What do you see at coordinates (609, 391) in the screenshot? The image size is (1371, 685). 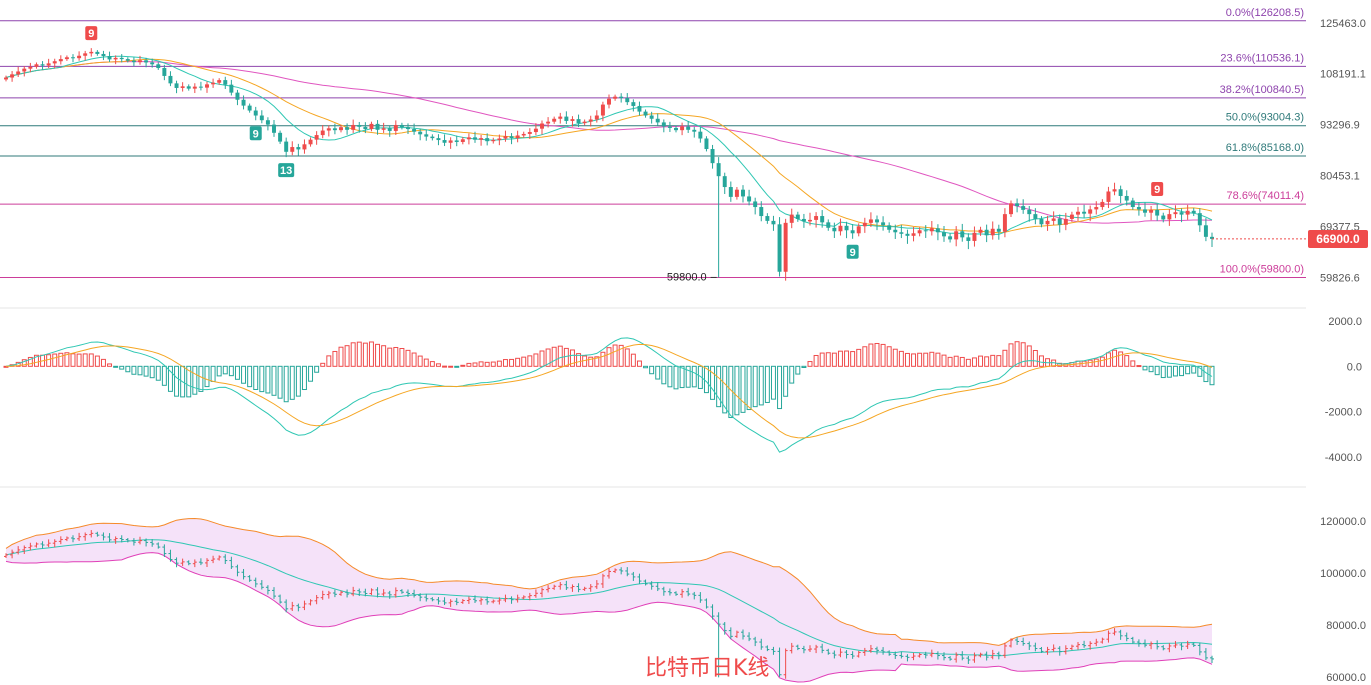 I see `macd-dea-line` at bounding box center [609, 391].